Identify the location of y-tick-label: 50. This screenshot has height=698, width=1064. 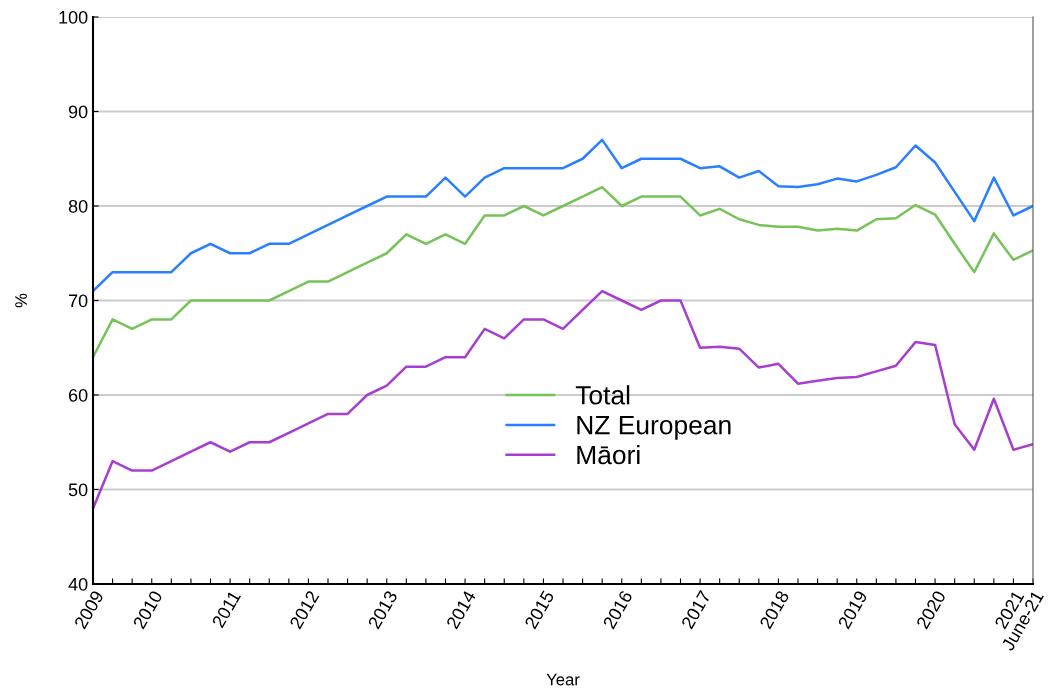
(78, 490).